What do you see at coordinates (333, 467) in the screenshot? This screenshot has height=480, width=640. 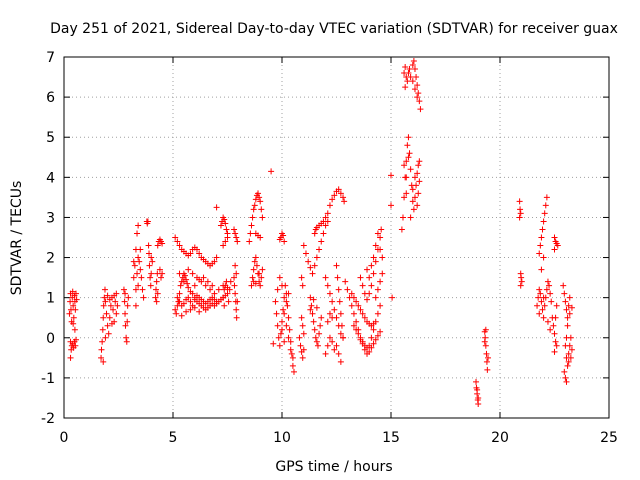 I see `x-axis-title: GPS time / hours` at bounding box center [333, 467].